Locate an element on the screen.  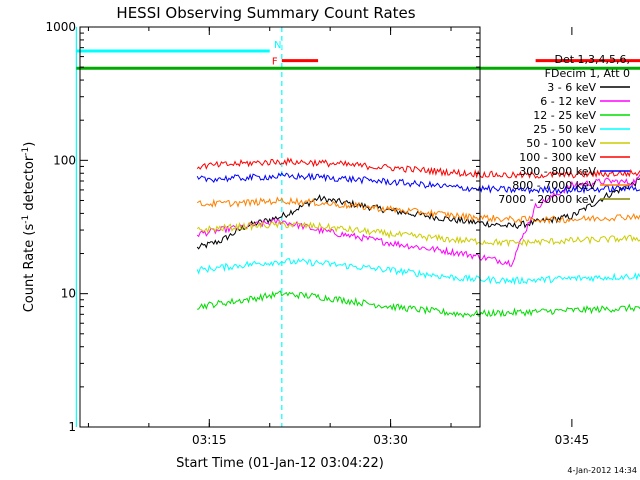
flag-label-f: F is located at coordinates (275, 62).